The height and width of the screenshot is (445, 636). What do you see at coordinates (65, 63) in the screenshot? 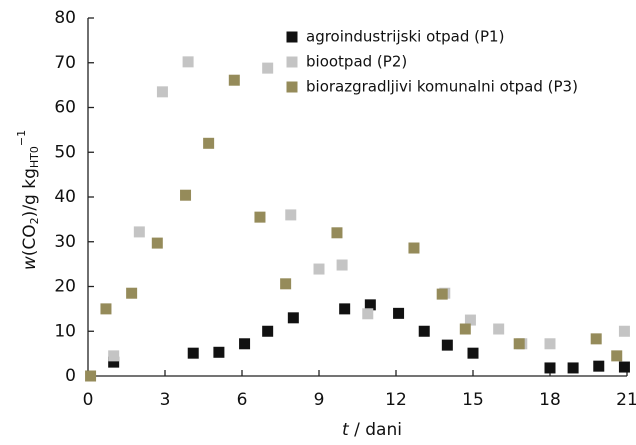
I see `y-tick-label: 70` at bounding box center [65, 63].